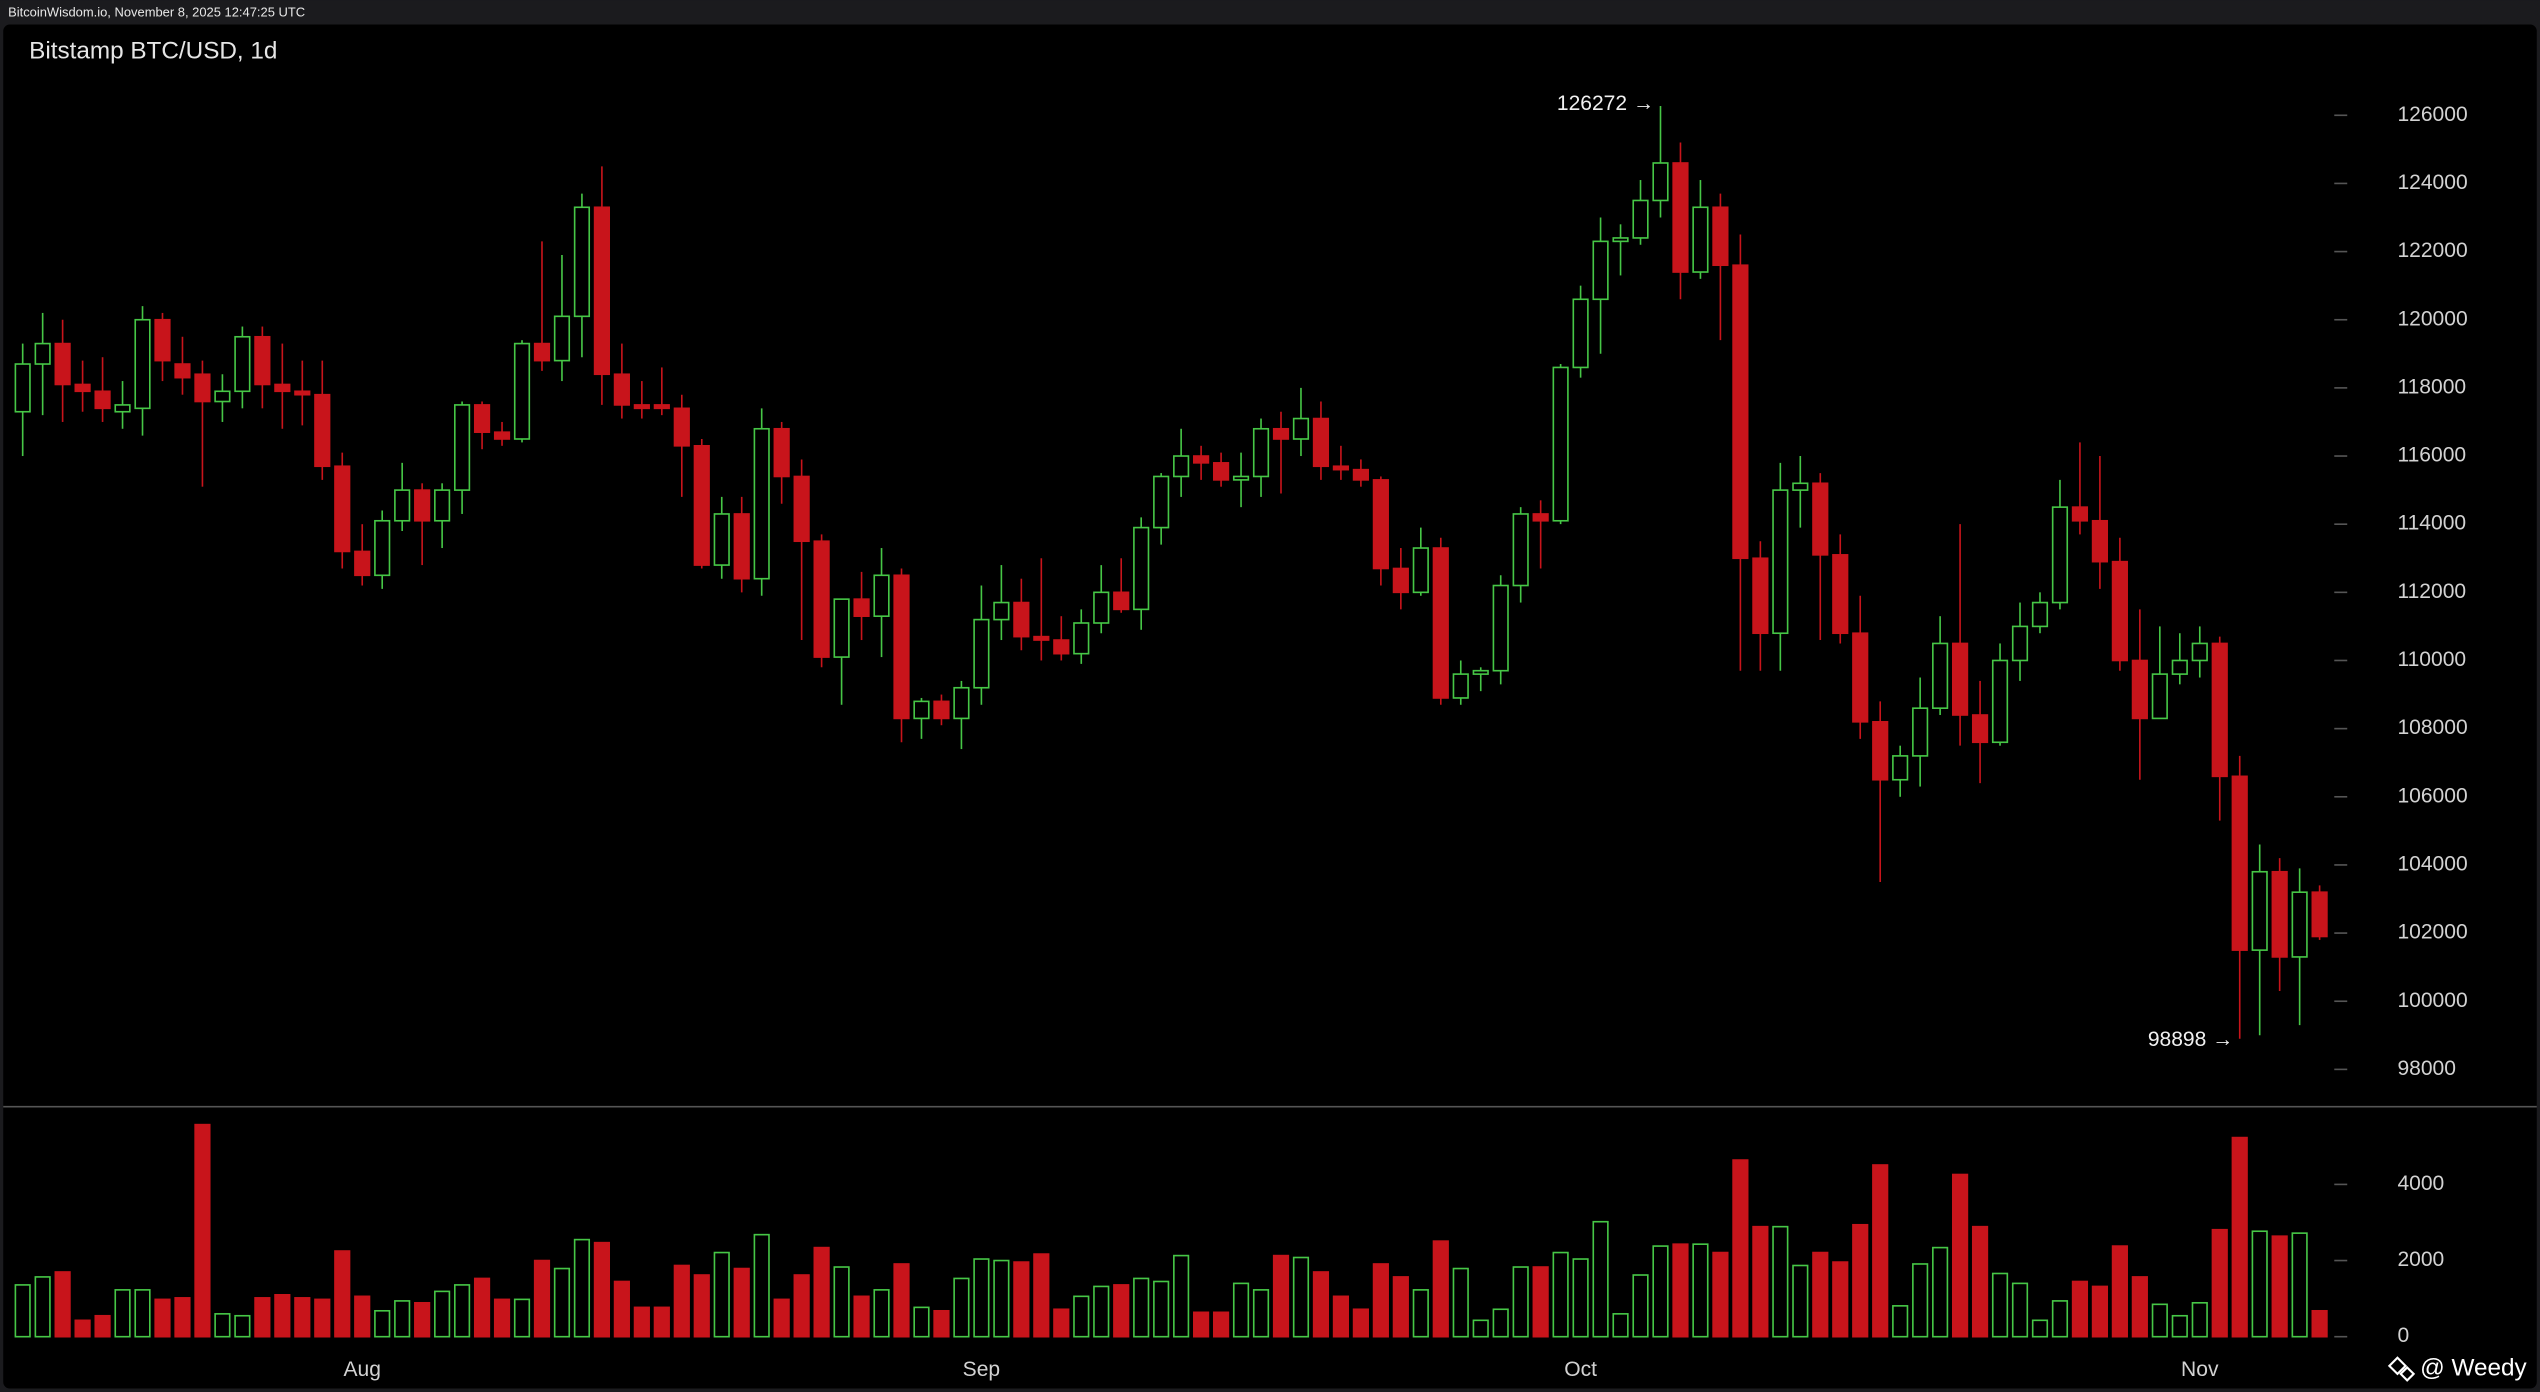  Describe the element at coordinates (2431, 591) in the screenshot. I see `y-tick-label: 112000` at that location.